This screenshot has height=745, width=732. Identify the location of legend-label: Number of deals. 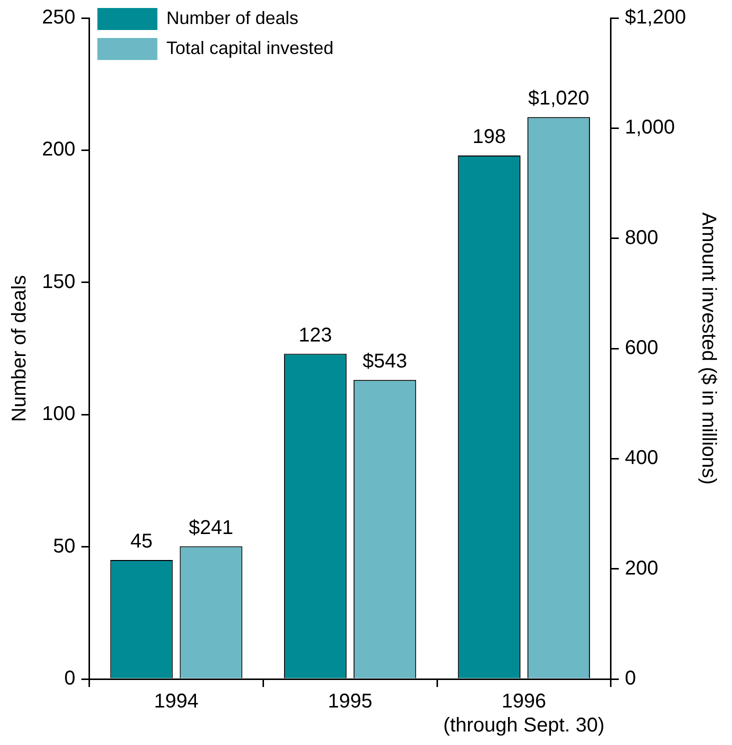
(232, 18).